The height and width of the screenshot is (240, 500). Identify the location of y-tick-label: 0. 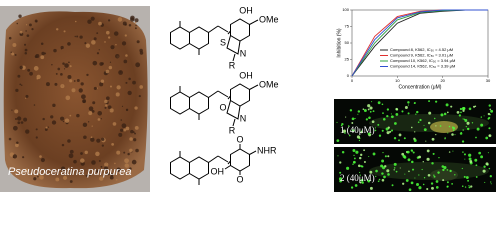
(348, 75).